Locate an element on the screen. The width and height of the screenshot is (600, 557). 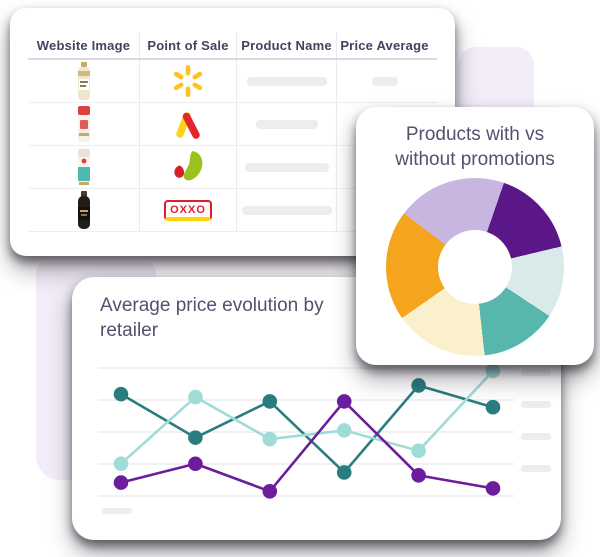
product-image-red-carton is located at coordinates (83, 124).